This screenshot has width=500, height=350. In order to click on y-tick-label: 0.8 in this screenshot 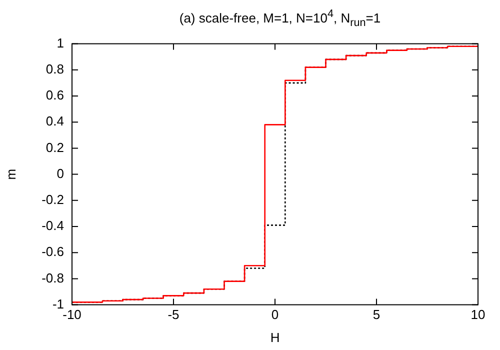, I will do `click(55, 68)`.